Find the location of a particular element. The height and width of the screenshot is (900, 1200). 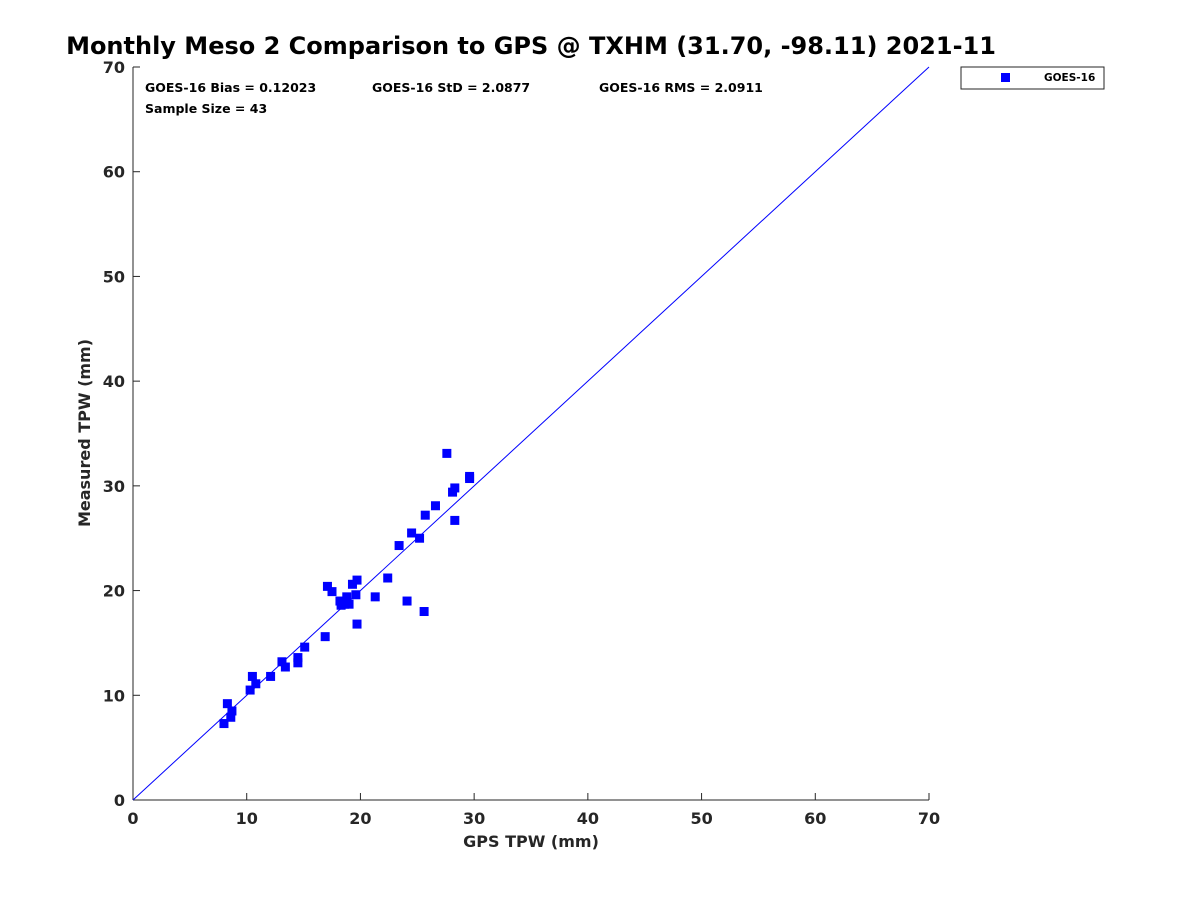

scatter-points is located at coordinates (347, 588).